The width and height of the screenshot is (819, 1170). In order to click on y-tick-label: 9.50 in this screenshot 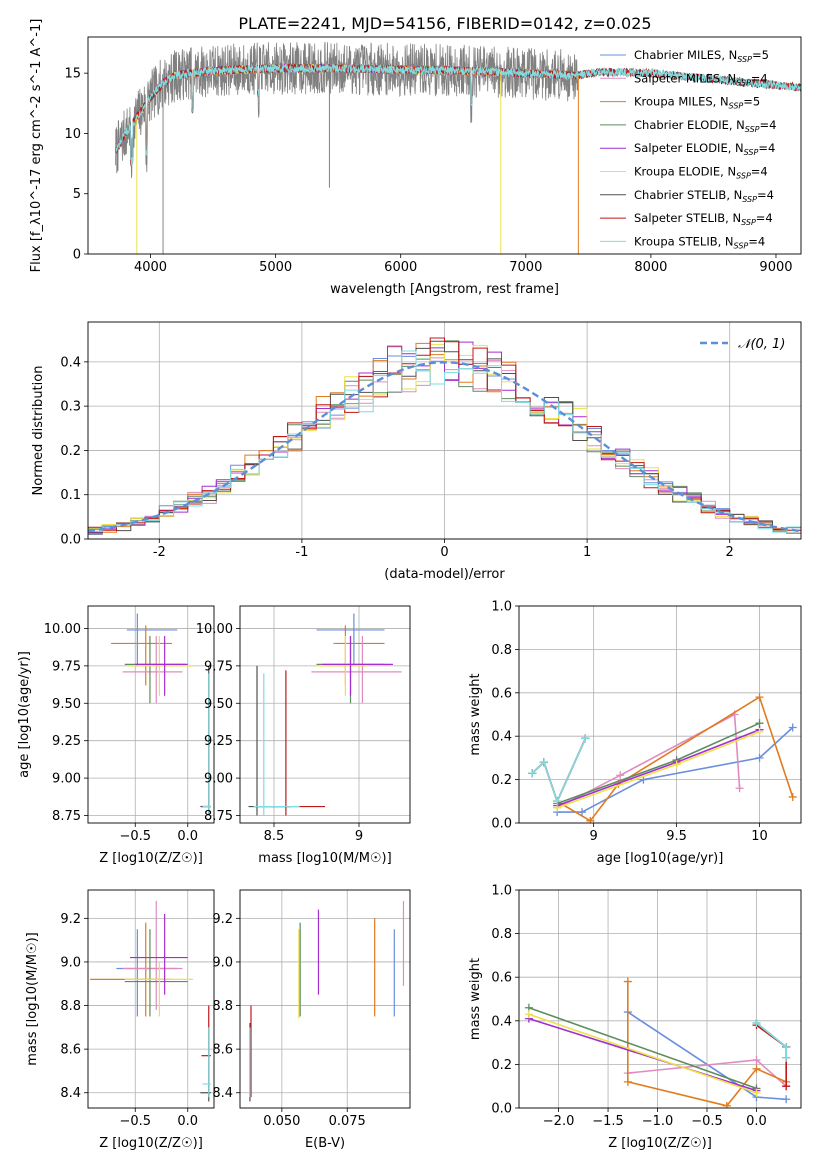, I will do `click(218, 704)`.